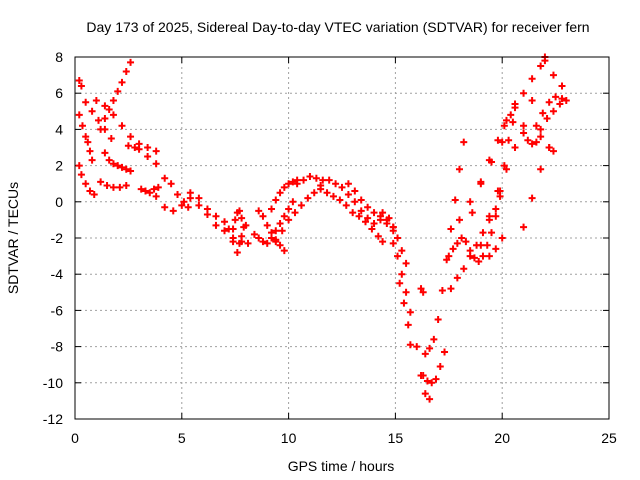  What do you see at coordinates (57, 274) in the screenshot?
I see `y-tick-label: -4` at bounding box center [57, 274].